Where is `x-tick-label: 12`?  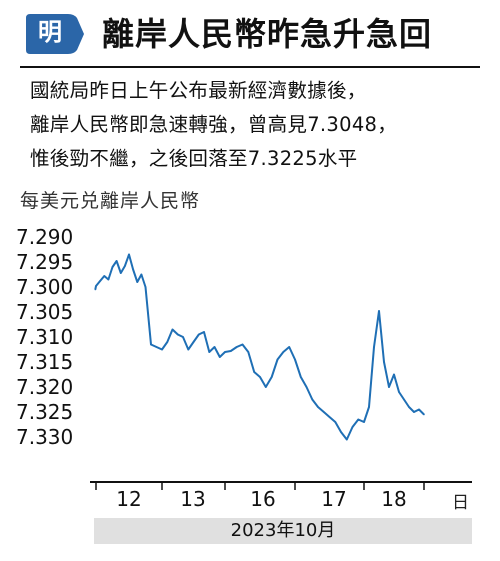 x-tick-label: 12 is located at coordinates (128, 499).